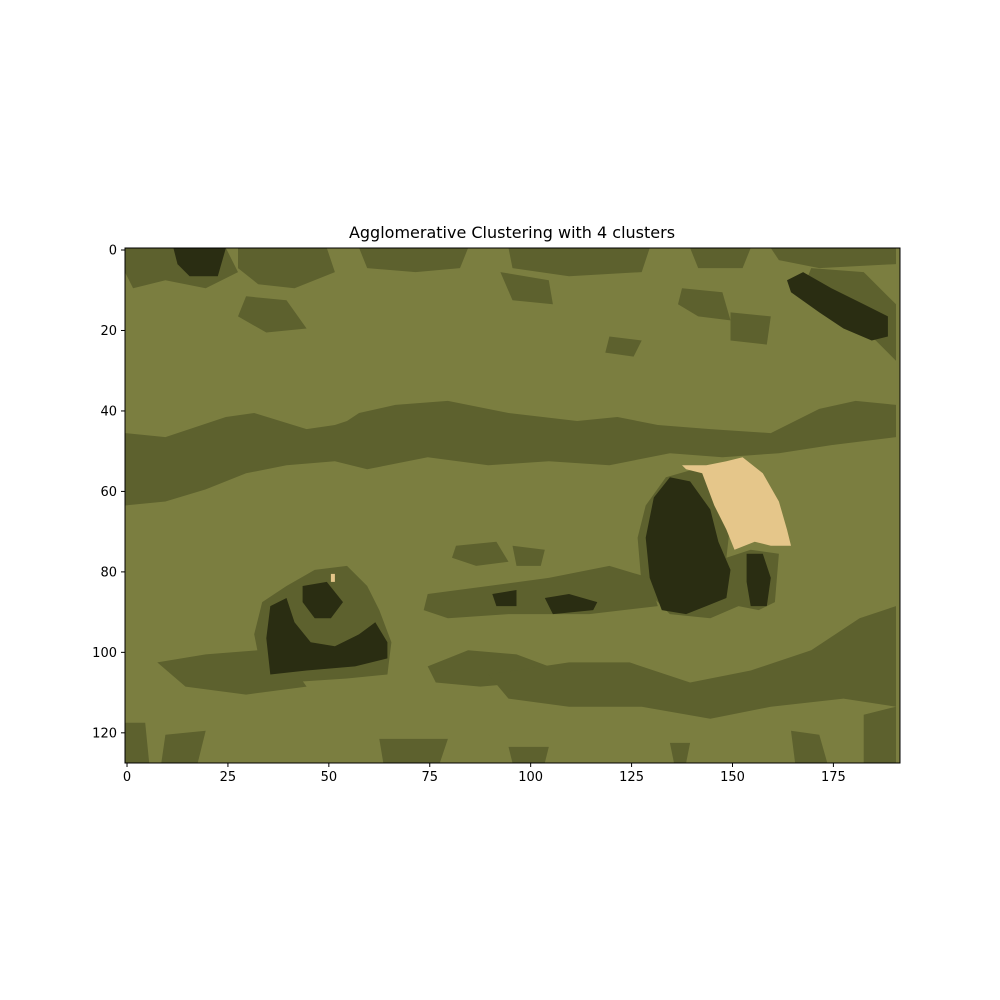  Describe the element at coordinates (732, 777) in the screenshot. I see `x-tick-label: 150` at that location.